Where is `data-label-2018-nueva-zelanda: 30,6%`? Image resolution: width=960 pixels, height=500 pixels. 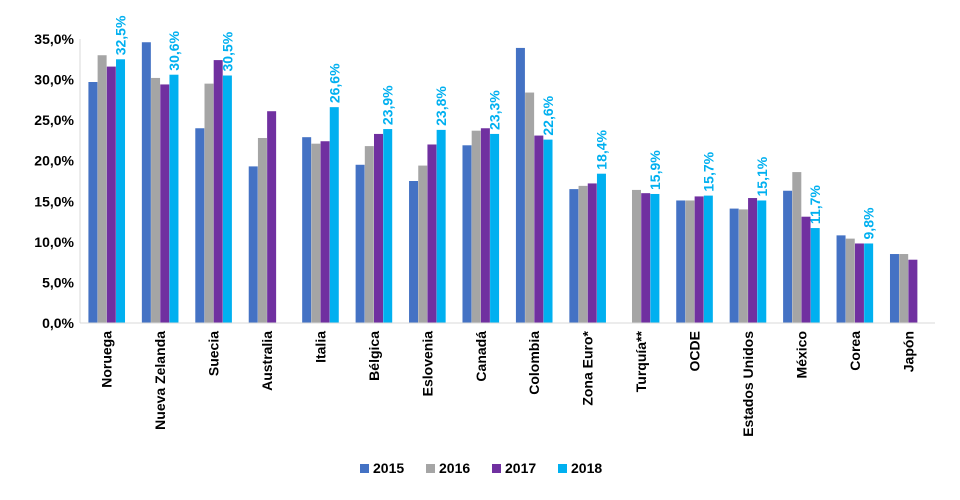 data-label-2018-nueva-zelanda: 30,6% is located at coordinates (174, 50).